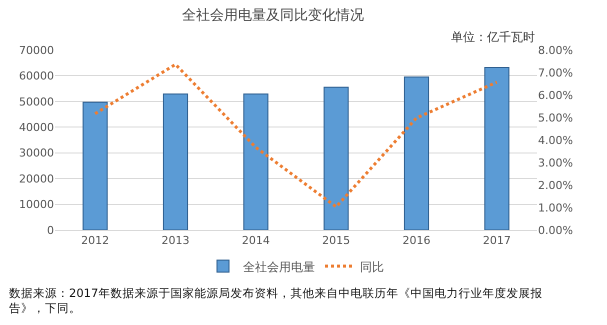 The width and height of the screenshot is (607, 325). I want to click on source-note: 数据来源：2017年数据来源于国家能源局发布资料，其他来自中电联历年《中国电力行业年度发展报告》，下同。, so click(275, 300).